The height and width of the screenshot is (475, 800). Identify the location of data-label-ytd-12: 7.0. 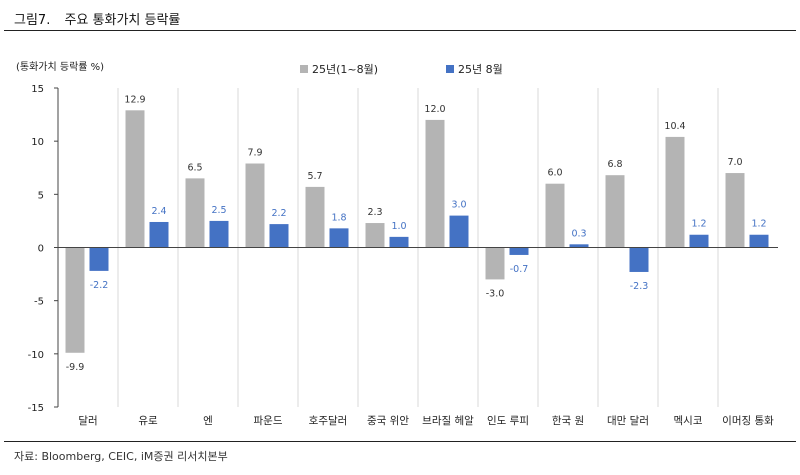
(734, 162).